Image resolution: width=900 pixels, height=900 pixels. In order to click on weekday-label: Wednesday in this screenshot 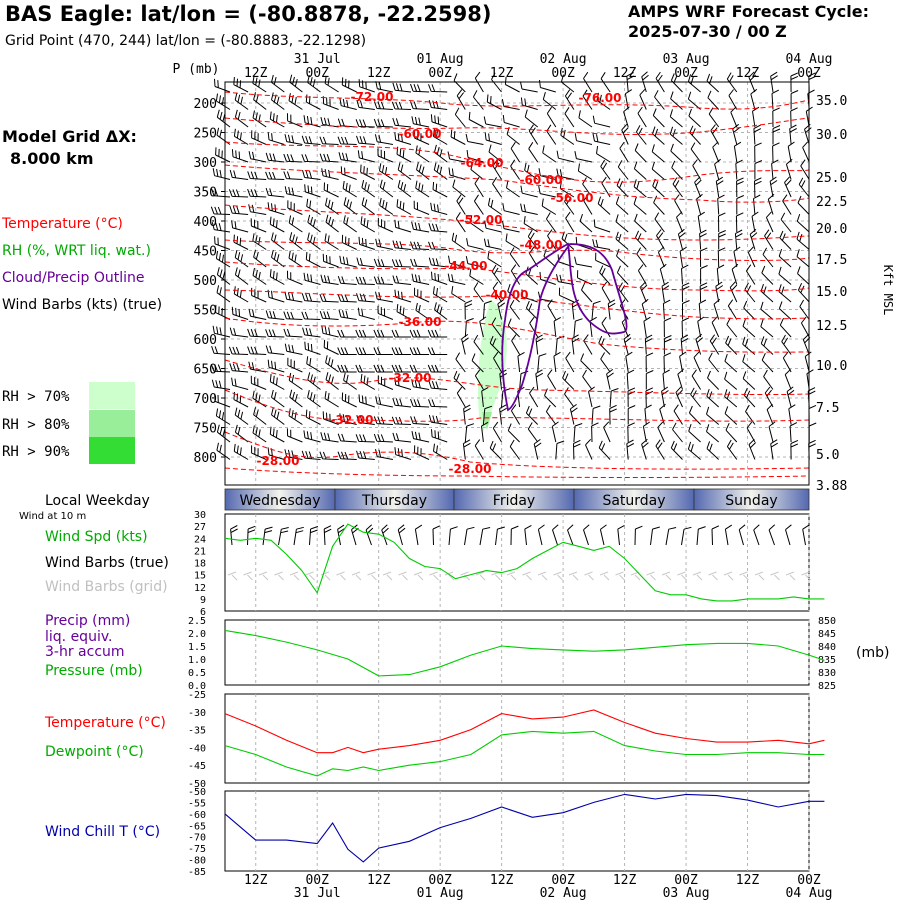, I will do `click(279, 501)`.